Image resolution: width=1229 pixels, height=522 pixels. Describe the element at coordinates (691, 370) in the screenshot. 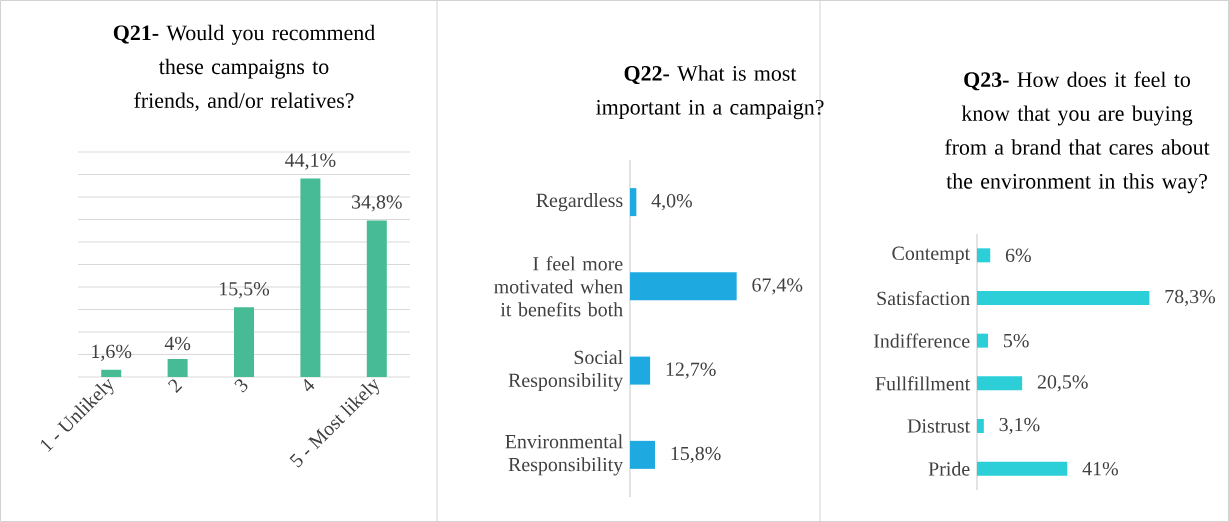

I see `data-label: 12,7%` at that location.